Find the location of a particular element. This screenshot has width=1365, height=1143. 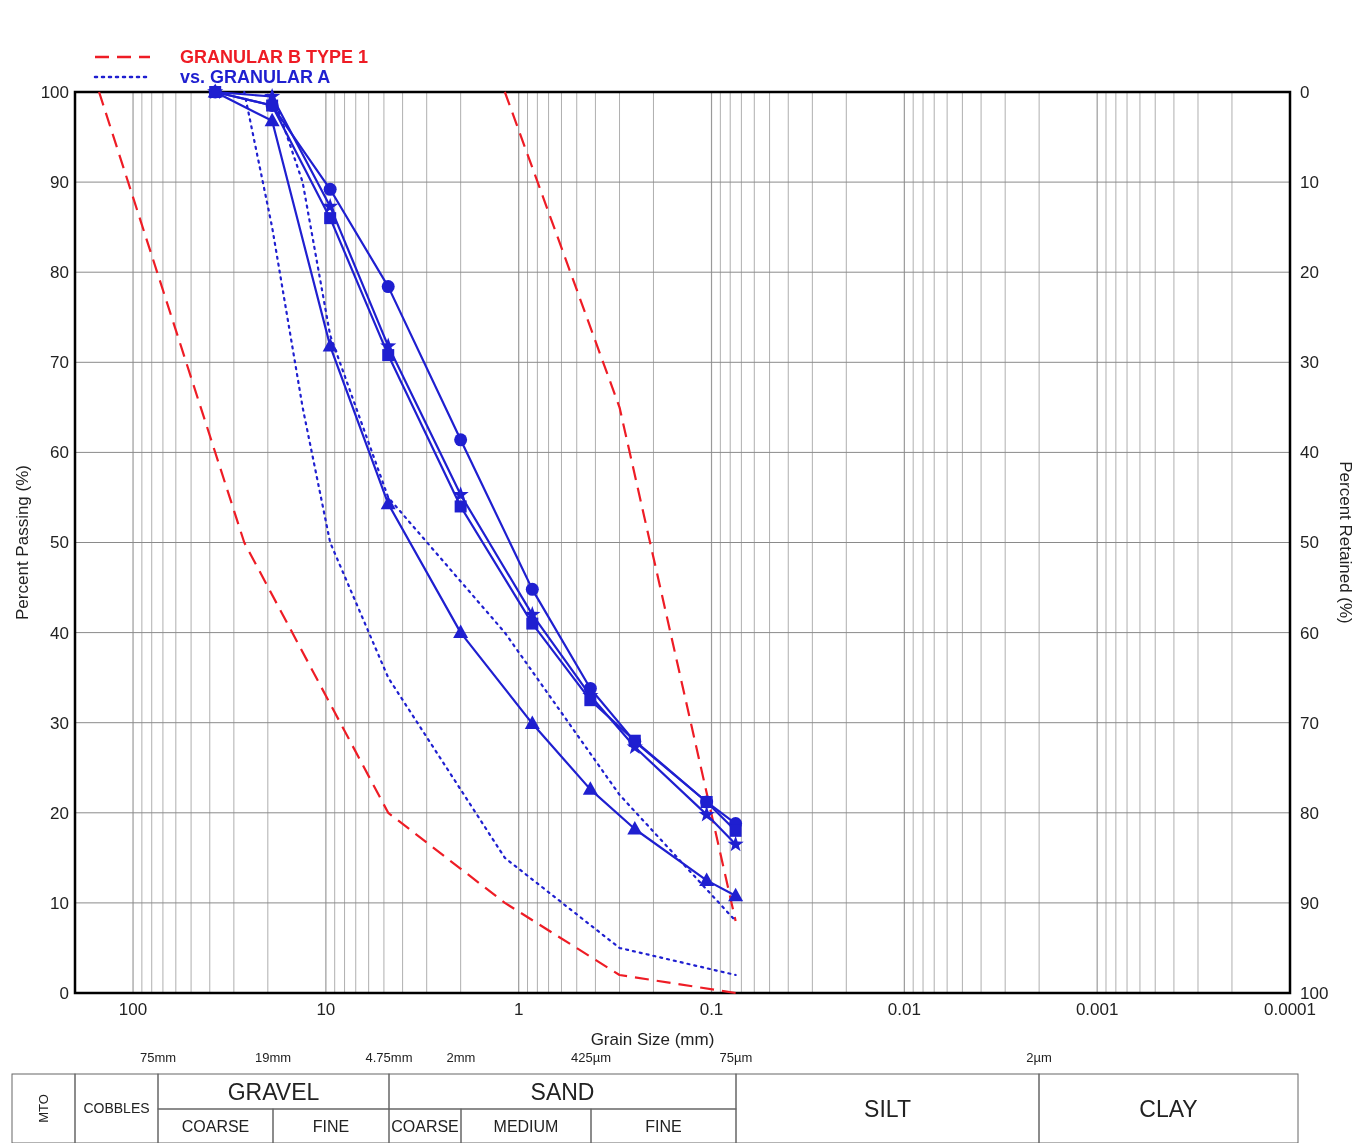

y2-tick-label: 30 is located at coordinates (1309, 363).